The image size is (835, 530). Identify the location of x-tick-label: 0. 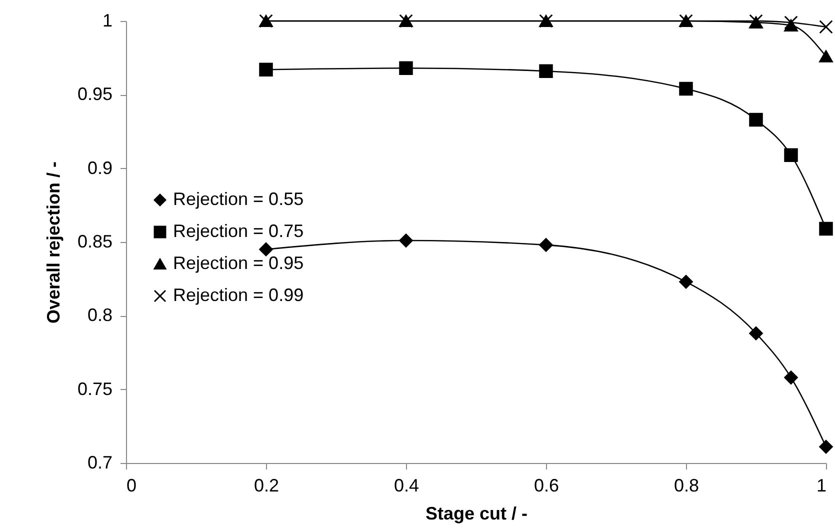
(131, 486).